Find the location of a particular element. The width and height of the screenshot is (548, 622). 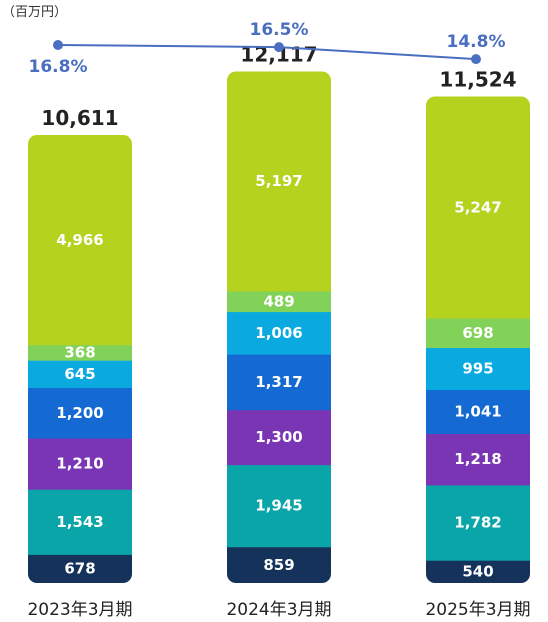

segment-label: 698 is located at coordinates (477, 333).